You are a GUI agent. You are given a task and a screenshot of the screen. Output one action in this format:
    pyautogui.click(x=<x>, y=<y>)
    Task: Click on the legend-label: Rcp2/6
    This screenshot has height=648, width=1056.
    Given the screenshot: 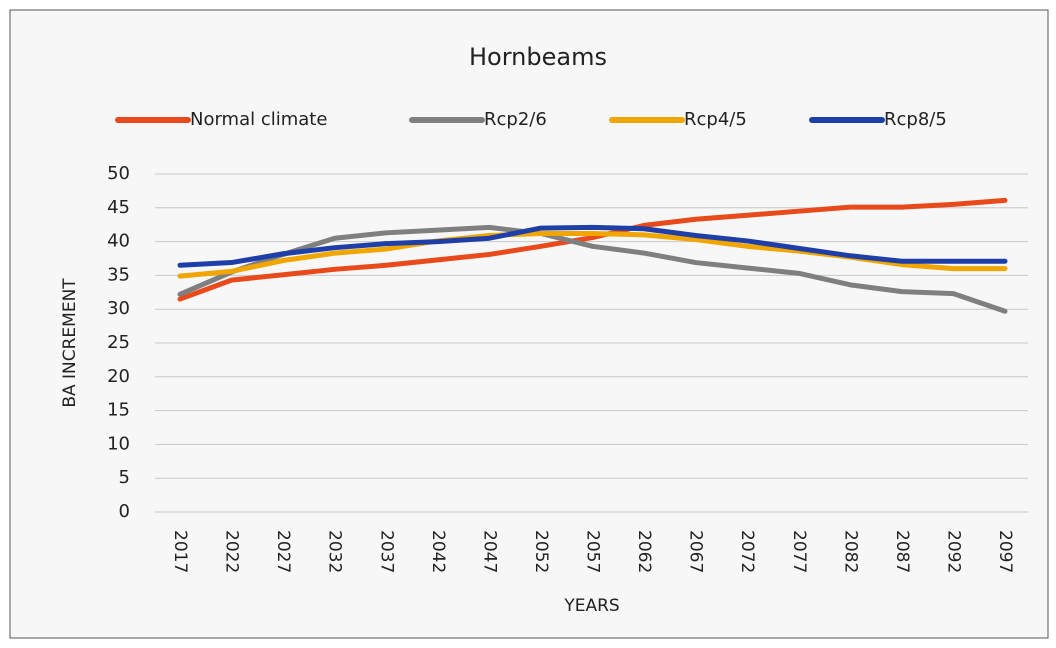 What is the action you would take?
    pyautogui.click(x=515, y=119)
    